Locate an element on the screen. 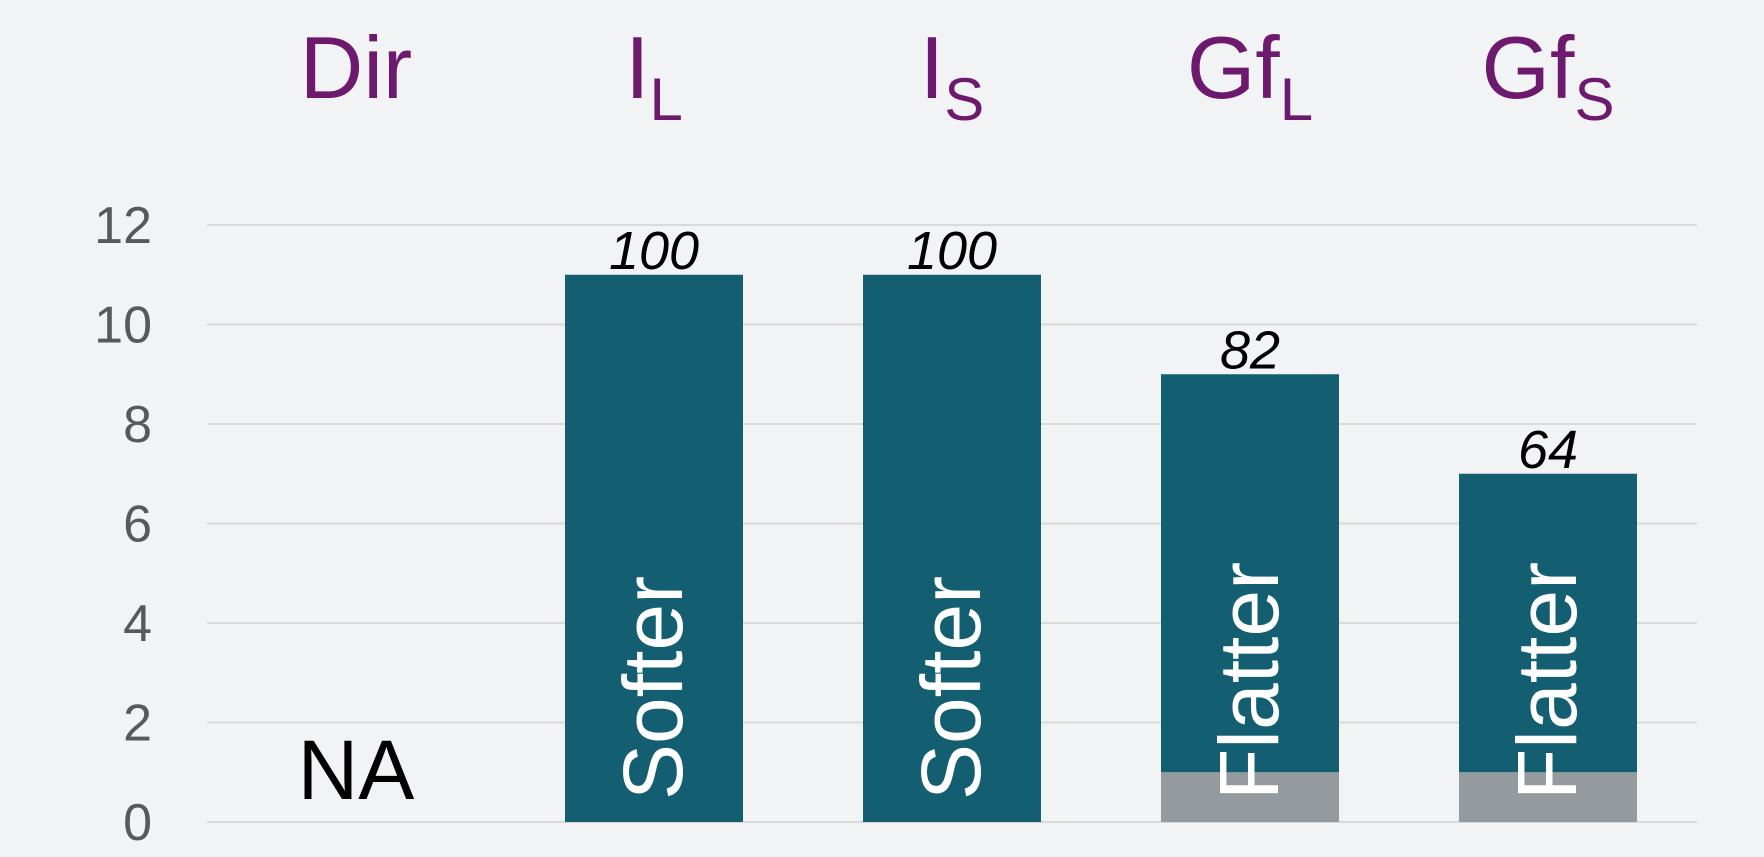 The height and width of the screenshot is (857, 1764). top-label: 64 is located at coordinates (1548, 450).